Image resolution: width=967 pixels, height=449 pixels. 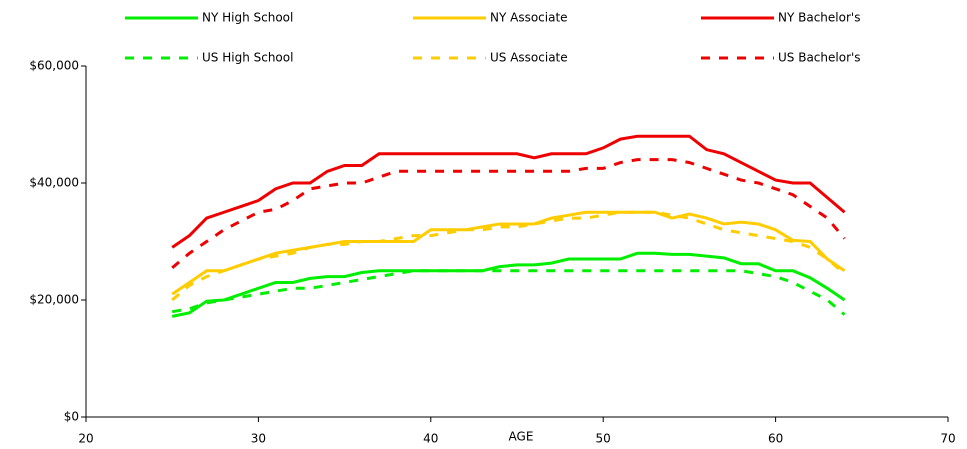 What do you see at coordinates (430, 439) in the screenshot?
I see `x-tick-label: 40` at bounding box center [430, 439].